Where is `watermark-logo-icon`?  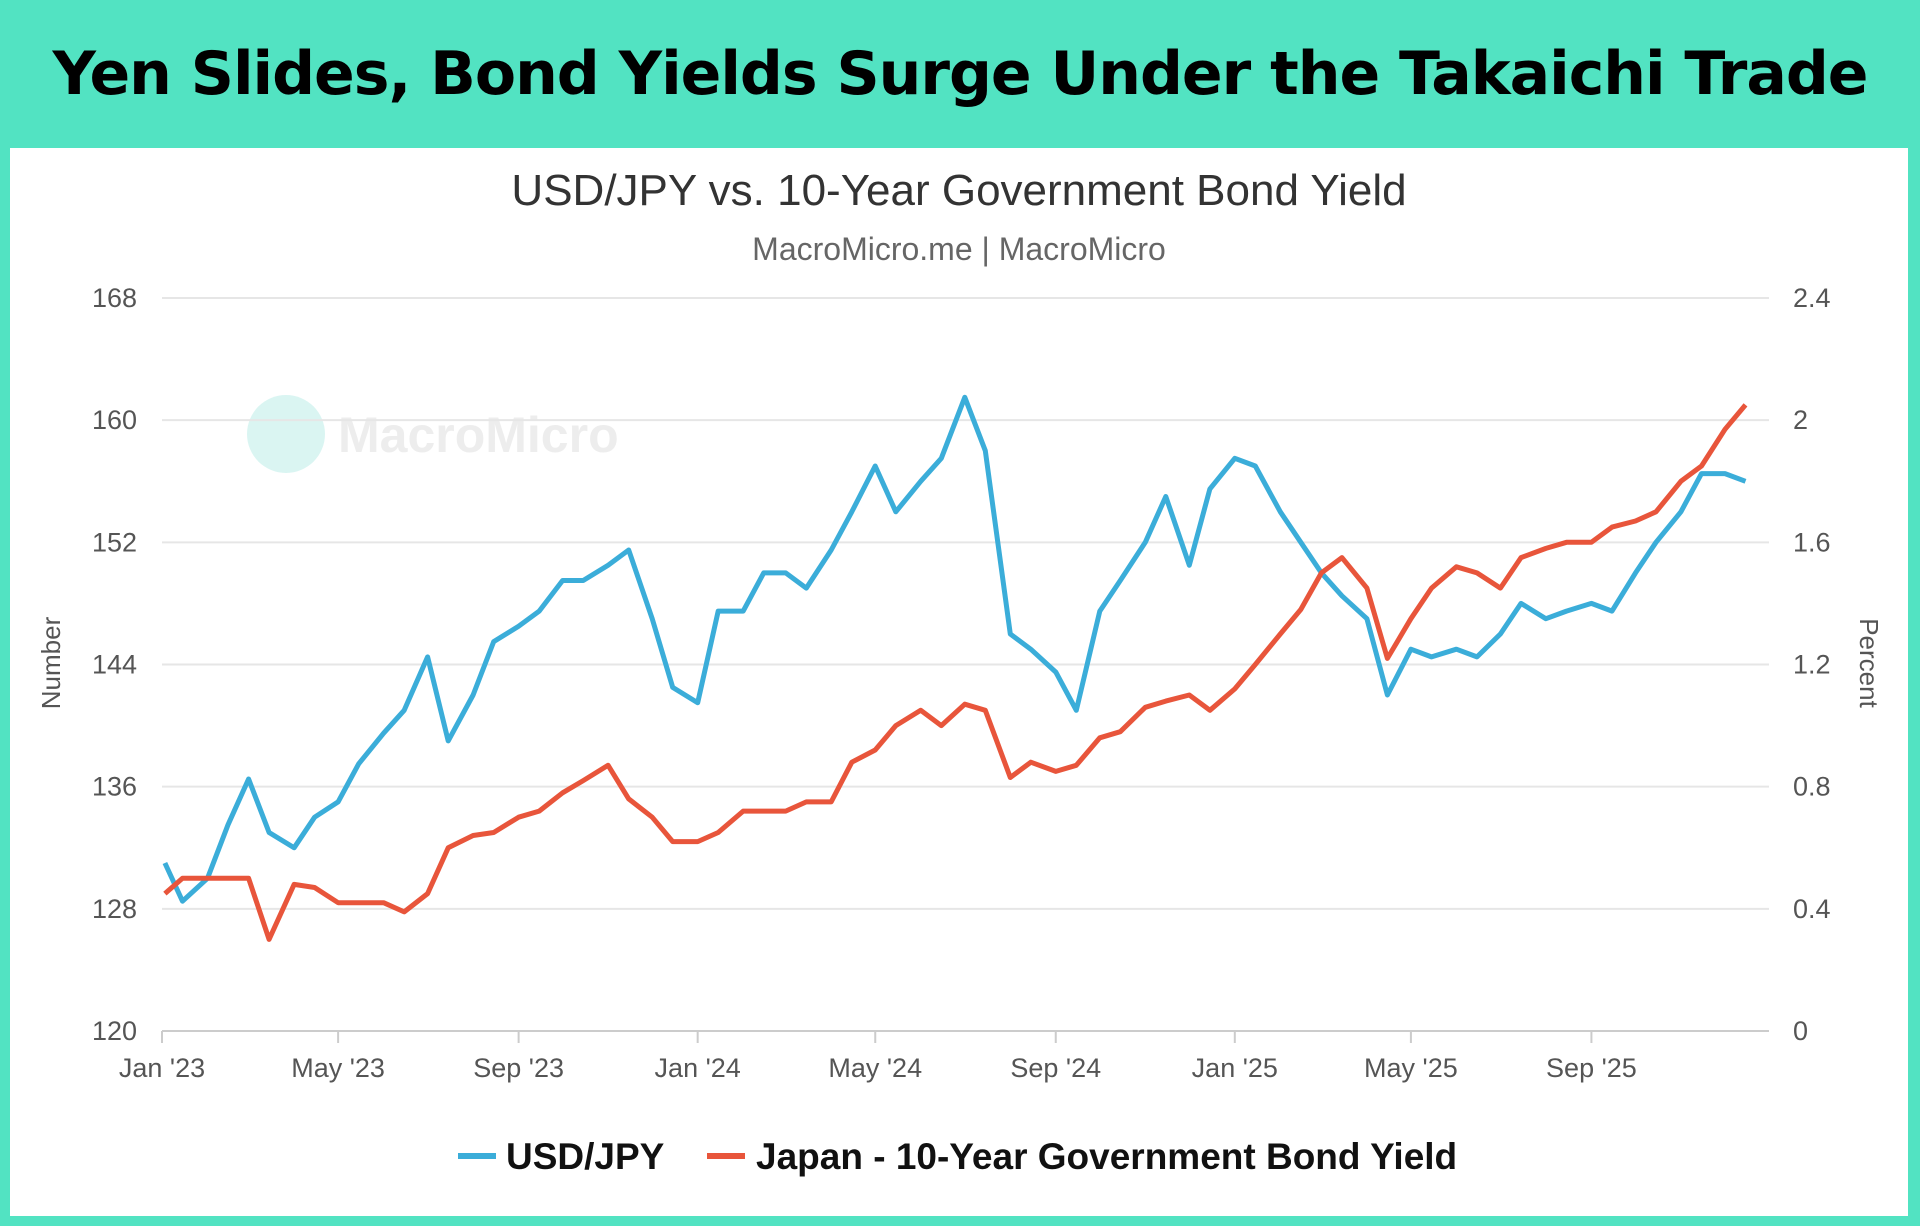
watermark-logo-icon is located at coordinates (286, 434).